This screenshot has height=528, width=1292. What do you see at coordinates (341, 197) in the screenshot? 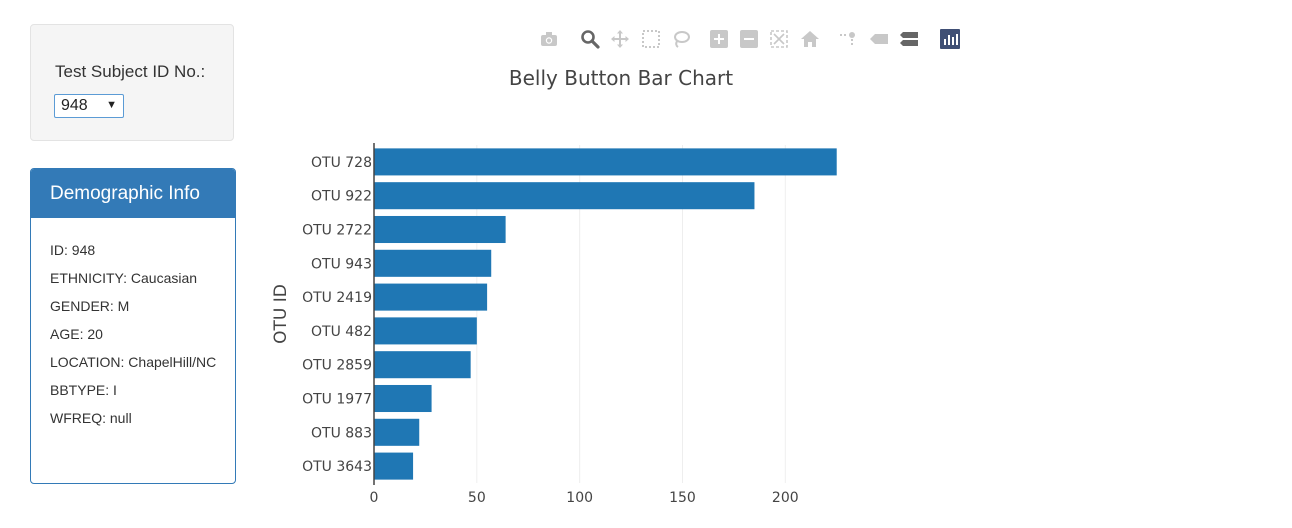
I see `y-tick-label: OTU 922` at bounding box center [341, 197].